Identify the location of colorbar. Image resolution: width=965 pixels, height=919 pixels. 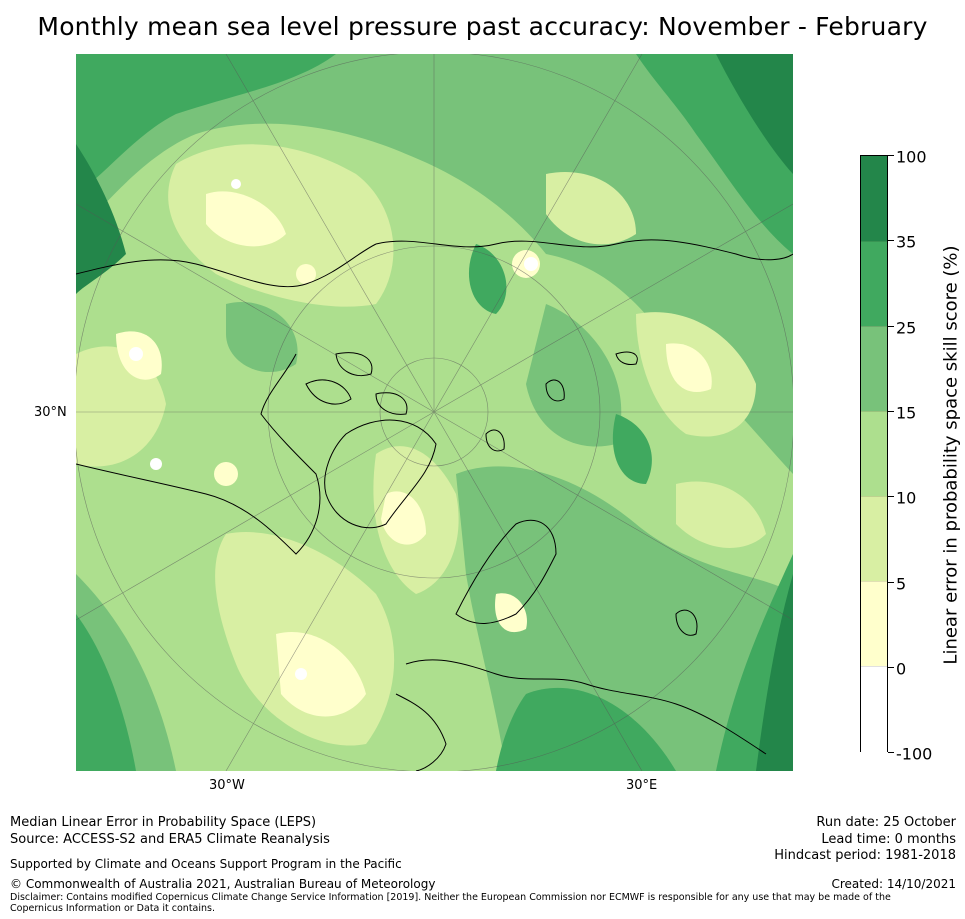
(874, 453).